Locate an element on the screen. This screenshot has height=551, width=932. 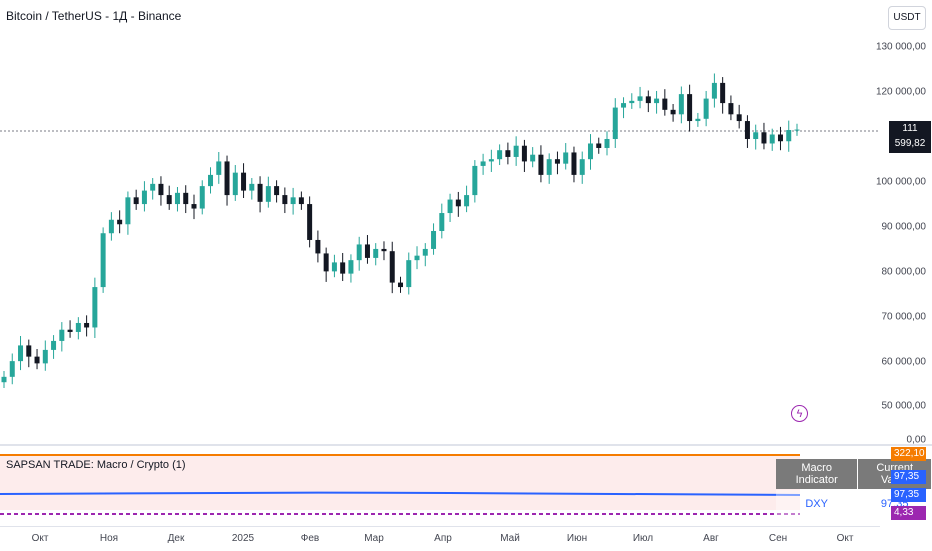
indicator-title: SAPSAN TRADE: Macro / Crypto (1) is located at coordinates (96, 465).